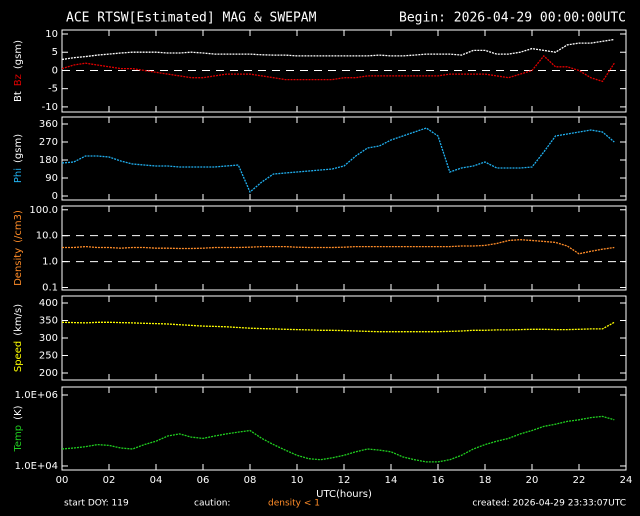 This screenshot has height=516, width=640. I want to click on y-tick-label: 200, so click(48, 373).